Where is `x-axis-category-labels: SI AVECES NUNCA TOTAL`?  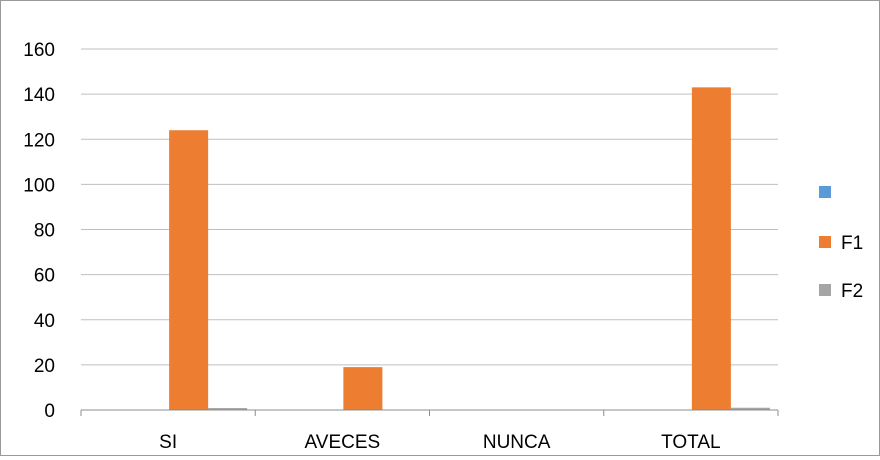
x-axis-category-labels: SI AVECES NUNCA TOTAL is located at coordinates (439, 442).